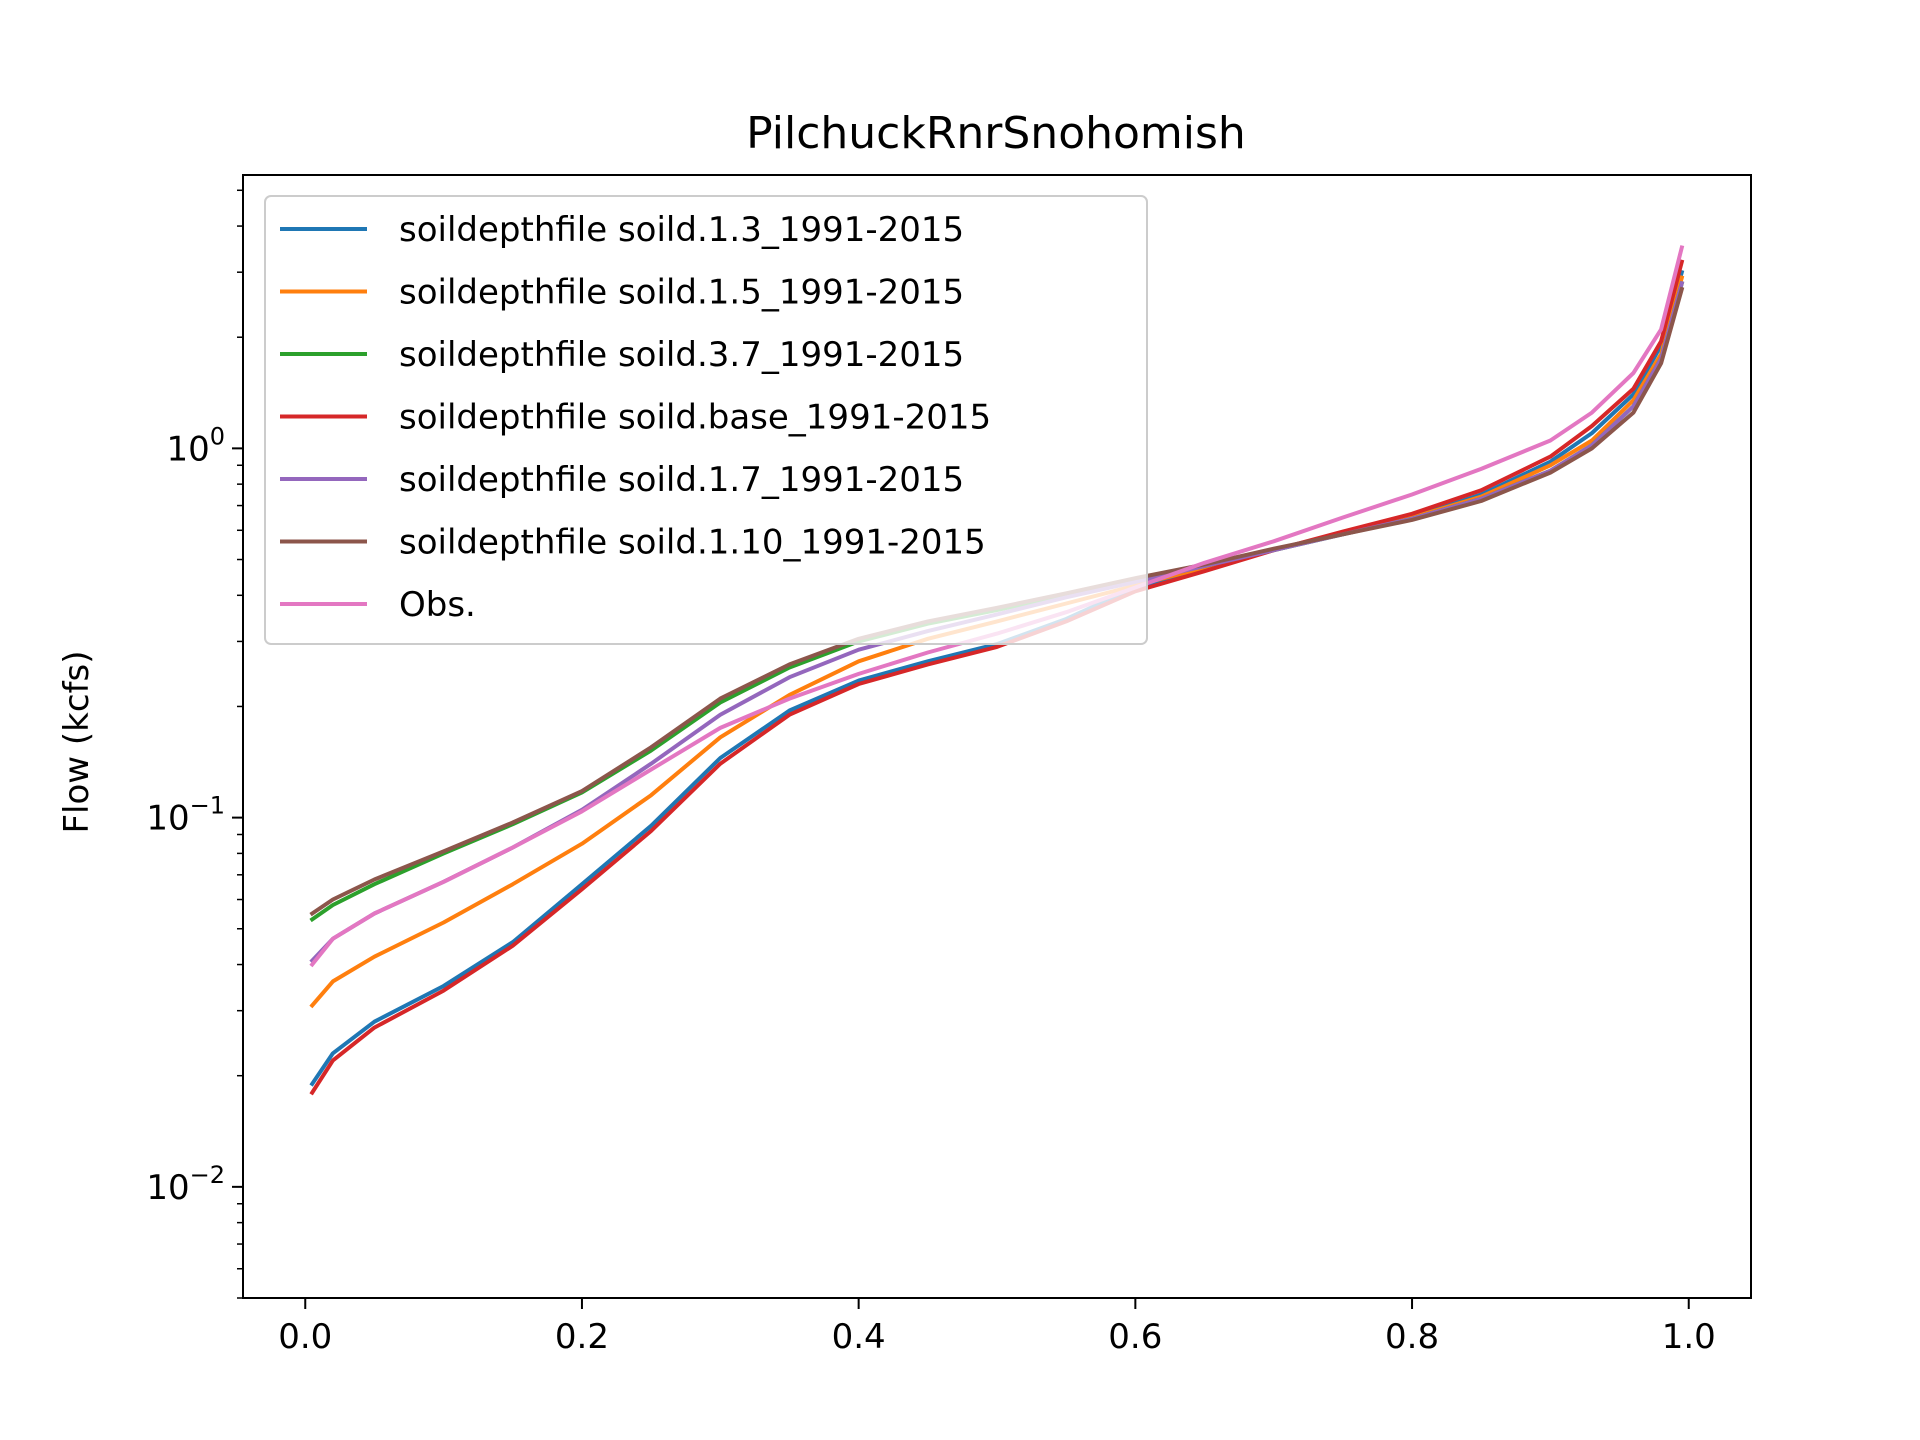 This screenshot has height=1440, width=1920. I want to click on legend-label-4: soildepthfile soild.base_1991-2015, so click(695, 418).